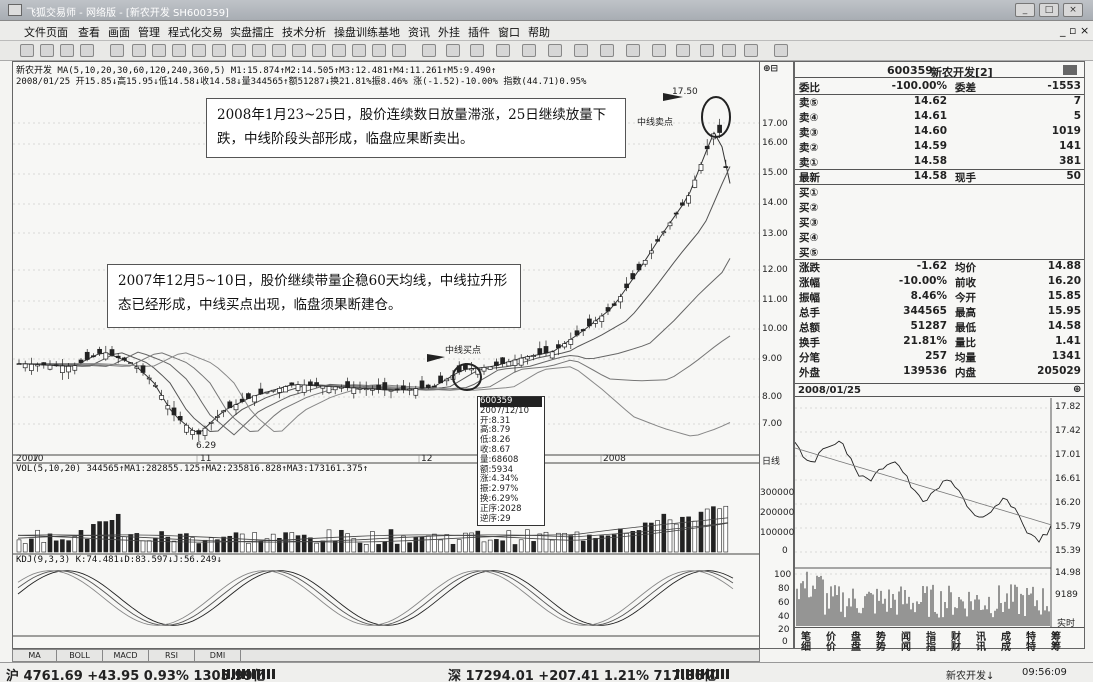  I want to click on quote-row: 买⑤, so click(939, 252).